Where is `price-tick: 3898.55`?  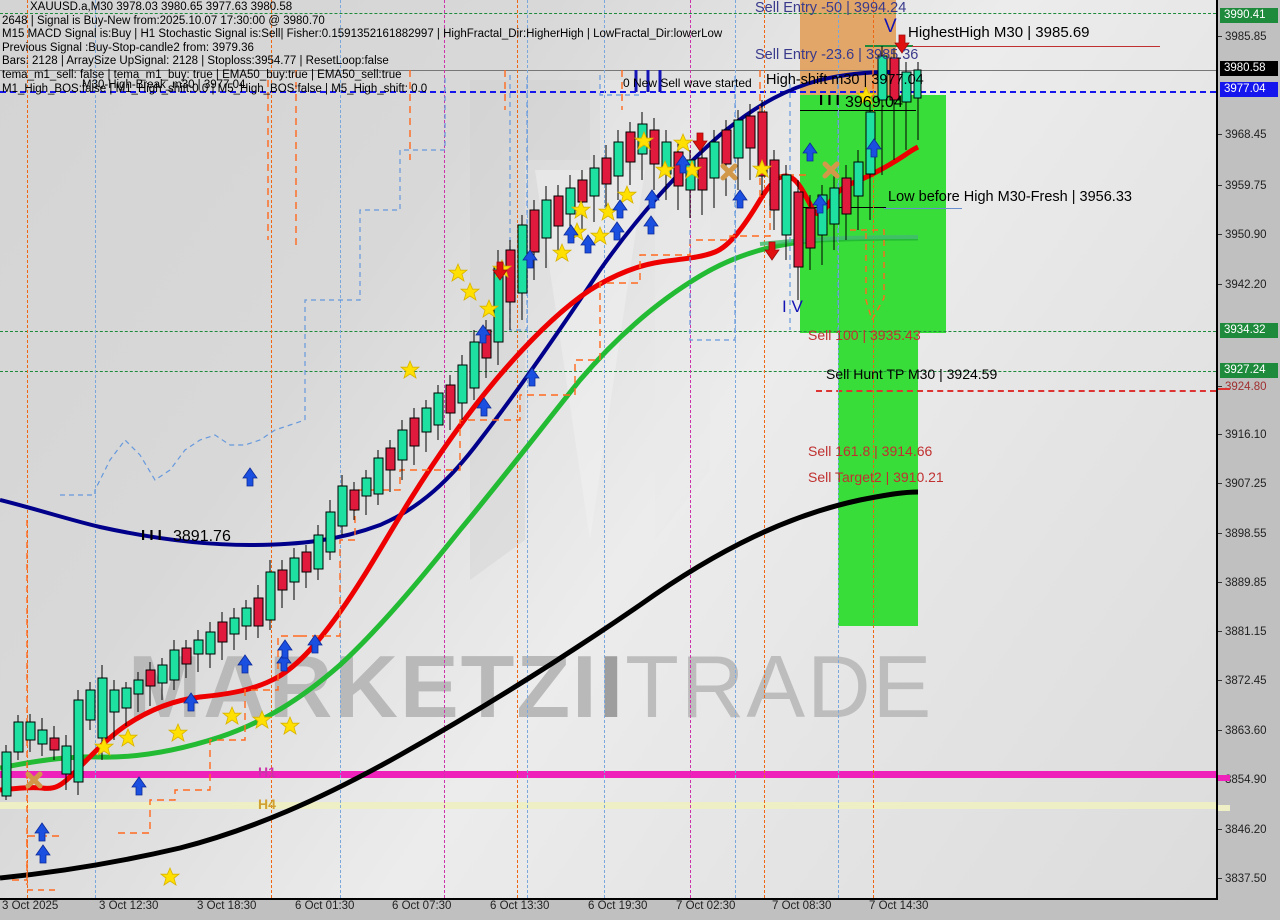
price-tick: 3898.55 is located at coordinates (1249, 534).